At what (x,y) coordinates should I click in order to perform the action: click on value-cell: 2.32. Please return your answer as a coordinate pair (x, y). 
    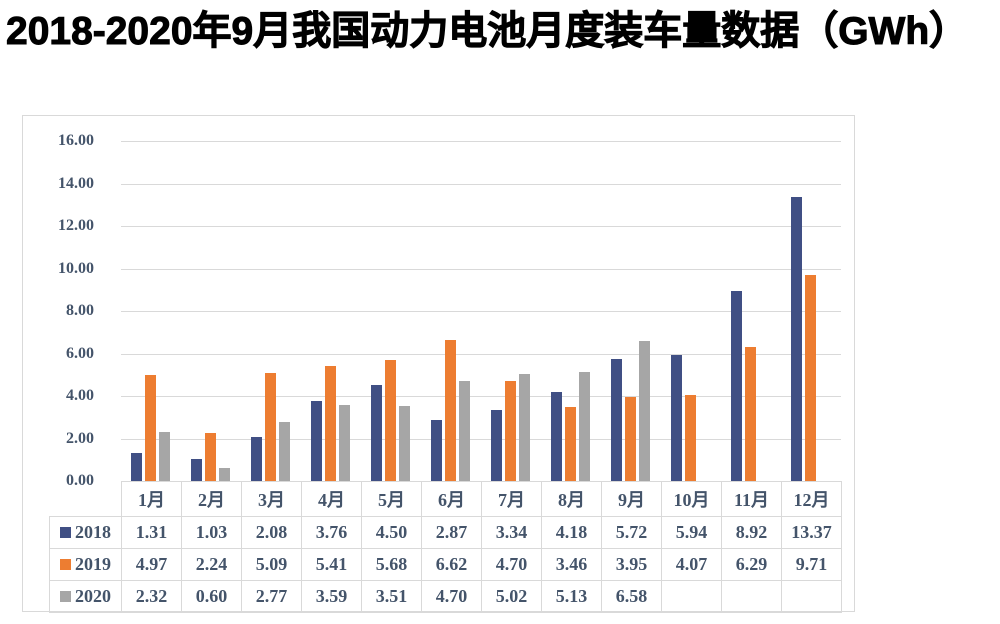
    Looking at the image, I should click on (151, 596).